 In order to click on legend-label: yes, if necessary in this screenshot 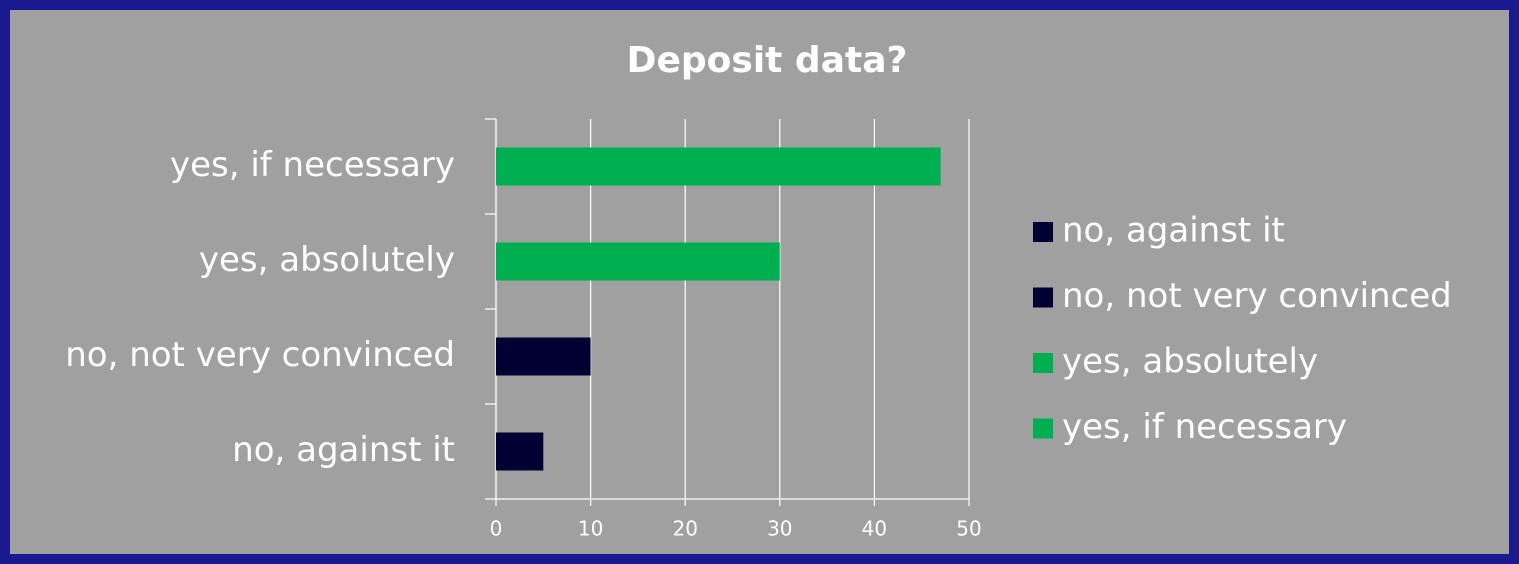, I will do `click(1204, 427)`.